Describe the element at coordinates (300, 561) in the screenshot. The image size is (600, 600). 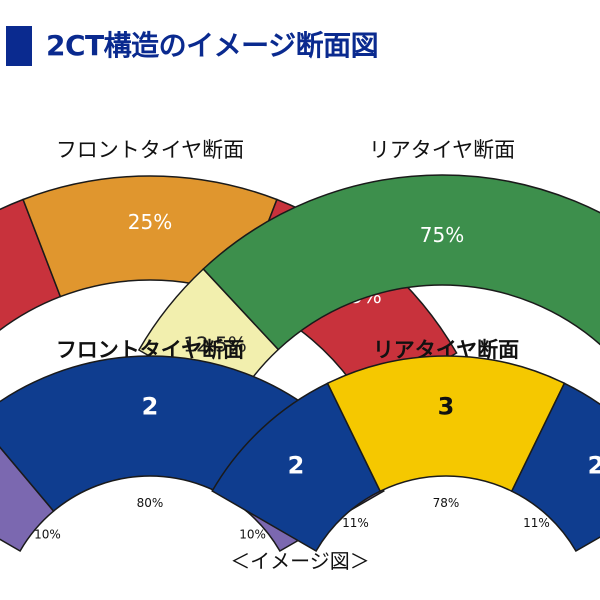
I see `image-caption: ＜イメージ図＞` at that location.